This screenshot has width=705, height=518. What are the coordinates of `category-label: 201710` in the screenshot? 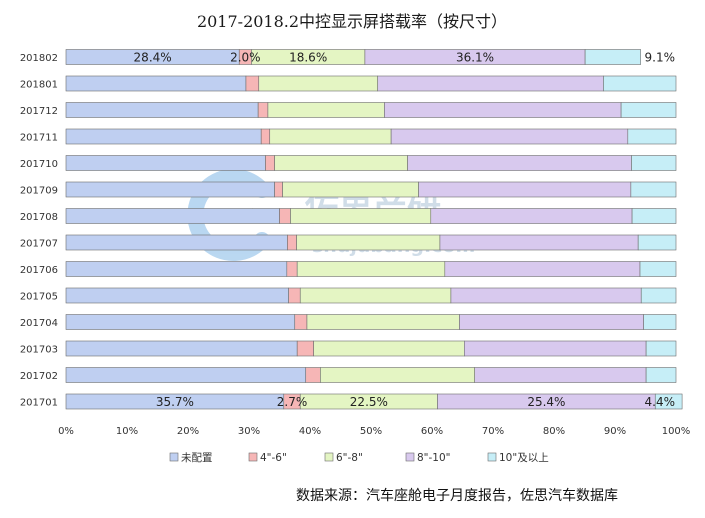 It's located at (39, 164).